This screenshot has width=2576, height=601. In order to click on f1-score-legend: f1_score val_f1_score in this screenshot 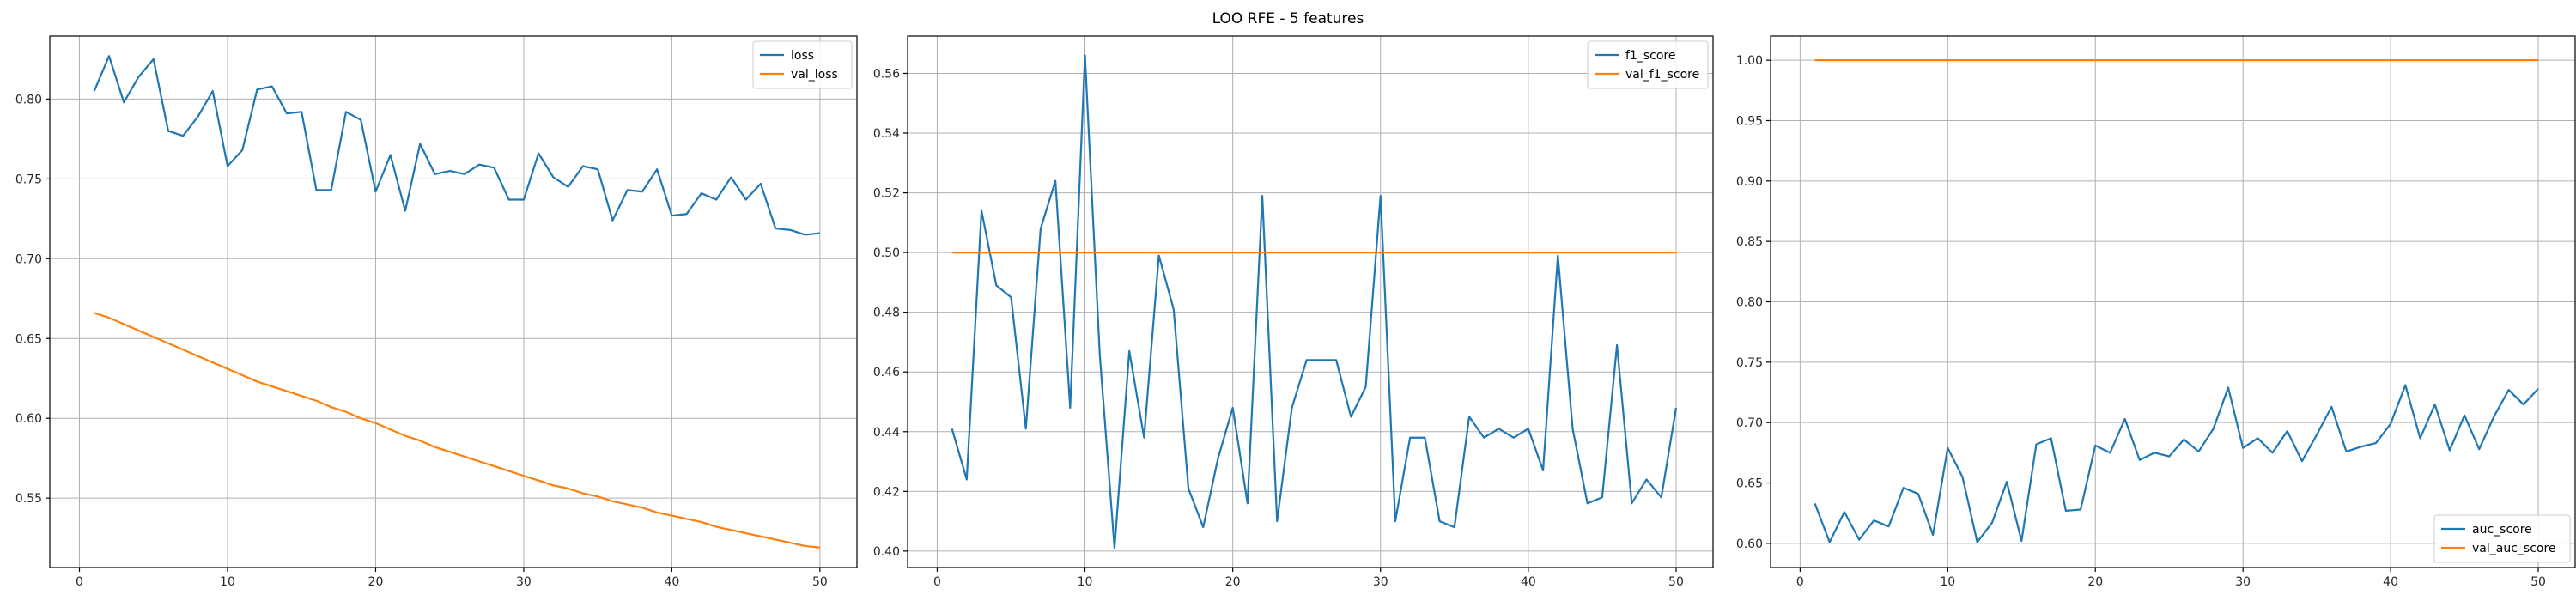, I will do `click(1648, 64)`.